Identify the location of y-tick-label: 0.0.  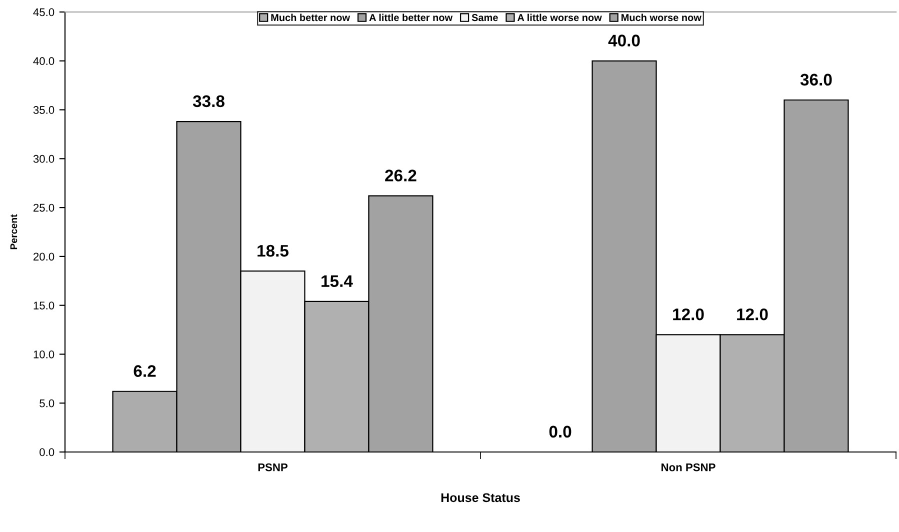
(47, 452).